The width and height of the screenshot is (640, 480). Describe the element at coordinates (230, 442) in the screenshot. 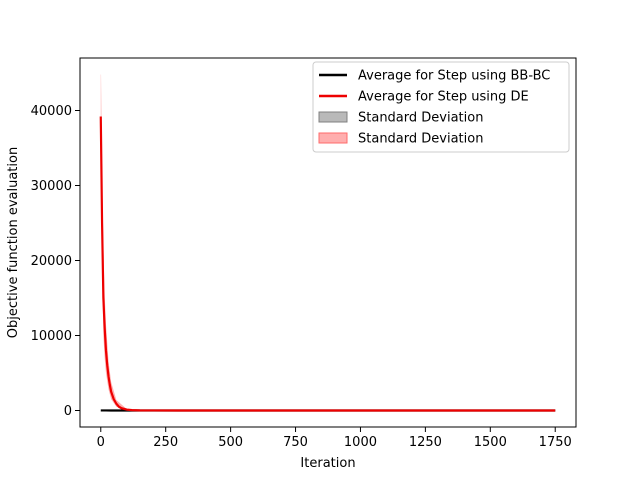

I see `x-tick-label: 500` at that location.